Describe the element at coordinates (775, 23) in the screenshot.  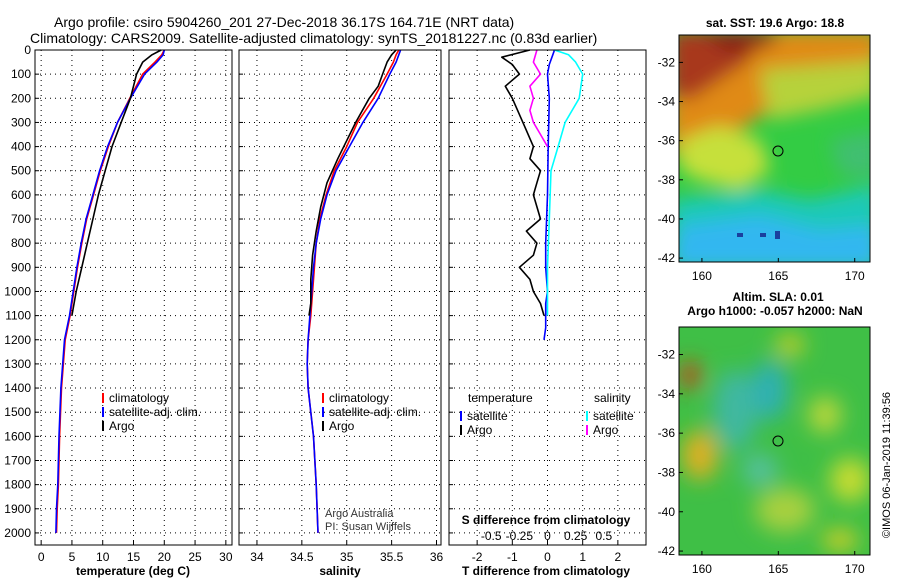
I see `sst-map-title: sat. SST: 19.6 Argo: 18.8` at that location.